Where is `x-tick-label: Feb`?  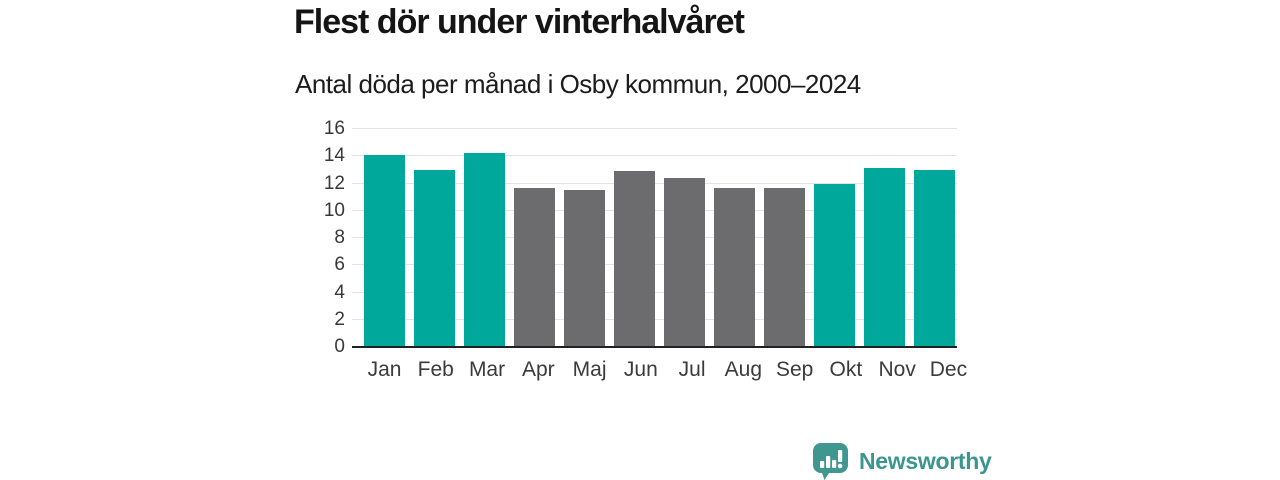
x-tick-label: Feb is located at coordinates (435, 369).